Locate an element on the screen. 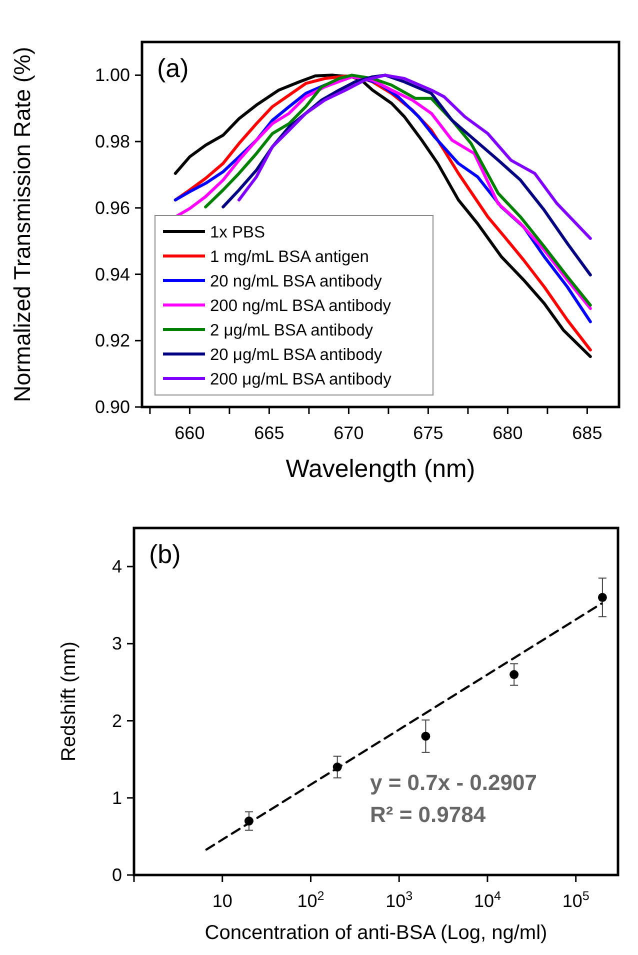 This screenshot has width=638, height=955. legend-label: 20 μg/mL BSA antibody is located at coordinates (296, 355).